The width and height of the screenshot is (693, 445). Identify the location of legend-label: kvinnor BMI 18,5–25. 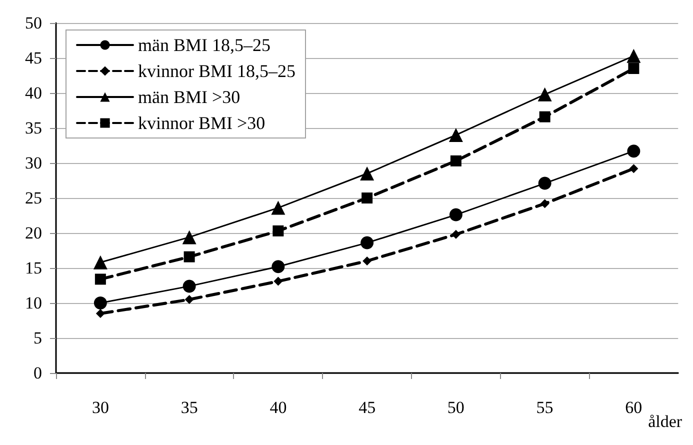
(217, 71).